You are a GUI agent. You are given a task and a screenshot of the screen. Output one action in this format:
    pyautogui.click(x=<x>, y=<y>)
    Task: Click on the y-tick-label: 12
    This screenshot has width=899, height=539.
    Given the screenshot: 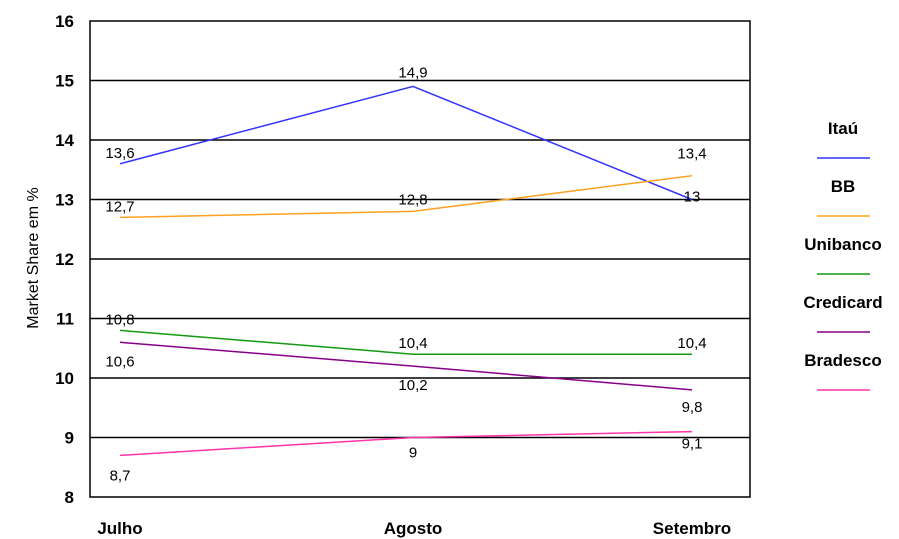 What is the action you would take?
    pyautogui.click(x=64, y=259)
    